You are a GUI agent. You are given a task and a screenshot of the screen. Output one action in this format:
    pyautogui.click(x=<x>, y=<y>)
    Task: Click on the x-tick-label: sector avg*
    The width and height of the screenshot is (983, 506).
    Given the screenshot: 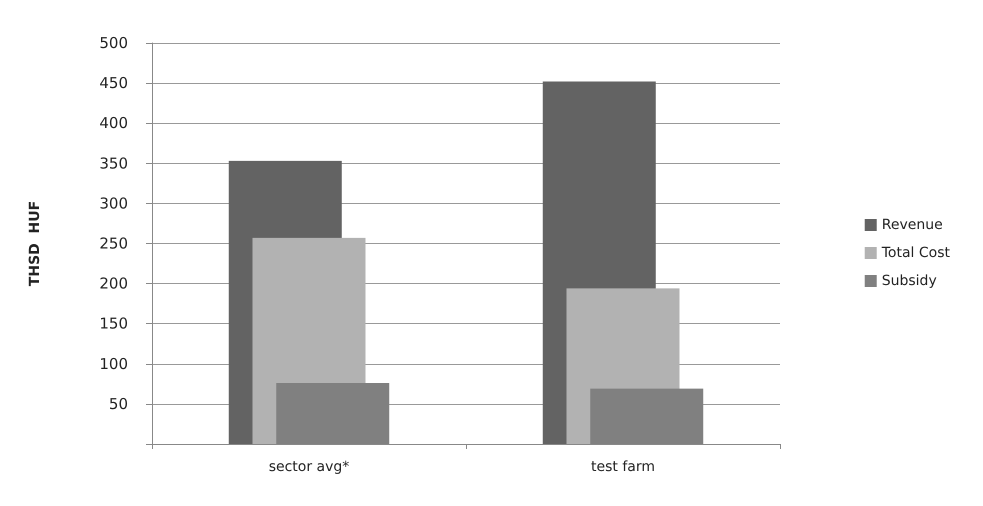 What is the action you would take?
    pyautogui.click(x=309, y=467)
    